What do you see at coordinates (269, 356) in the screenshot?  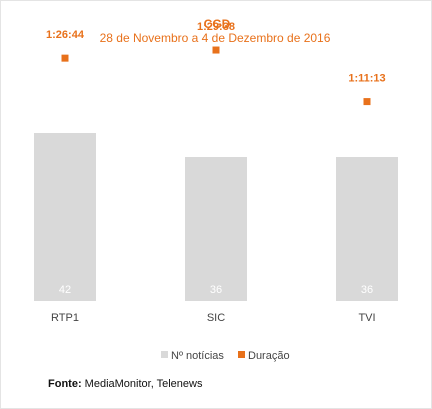 I see `legend-label-duration: Duração` at bounding box center [269, 356].